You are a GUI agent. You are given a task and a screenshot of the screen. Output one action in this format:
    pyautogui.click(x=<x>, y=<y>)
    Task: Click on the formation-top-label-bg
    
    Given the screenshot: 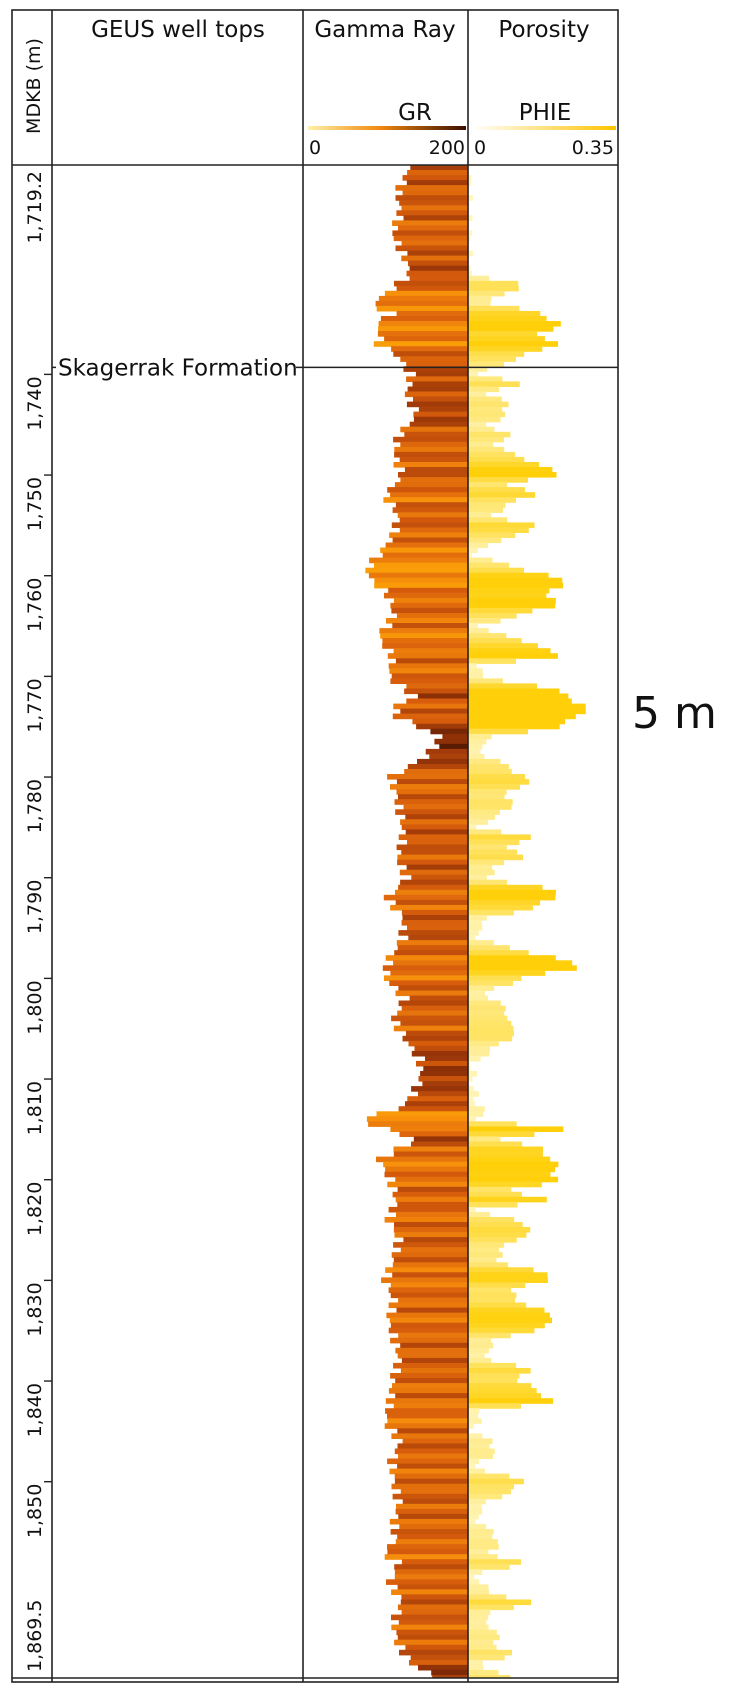 What is the action you would take?
    pyautogui.click(x=176, y=367)
    